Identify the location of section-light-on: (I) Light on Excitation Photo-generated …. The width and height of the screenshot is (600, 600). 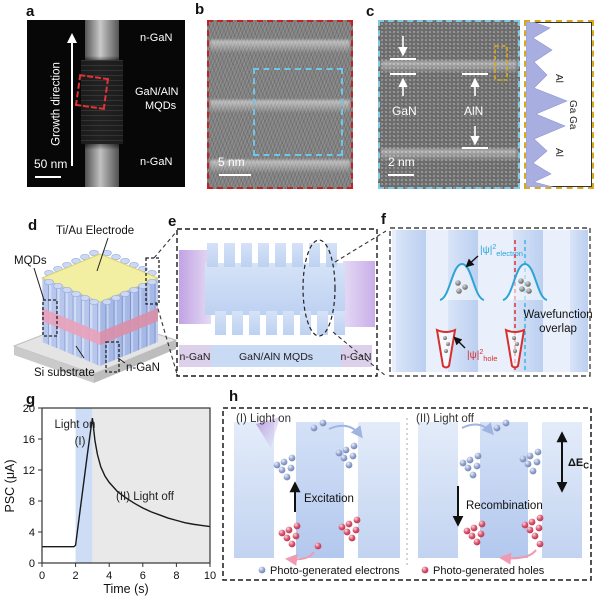
(317, 495).